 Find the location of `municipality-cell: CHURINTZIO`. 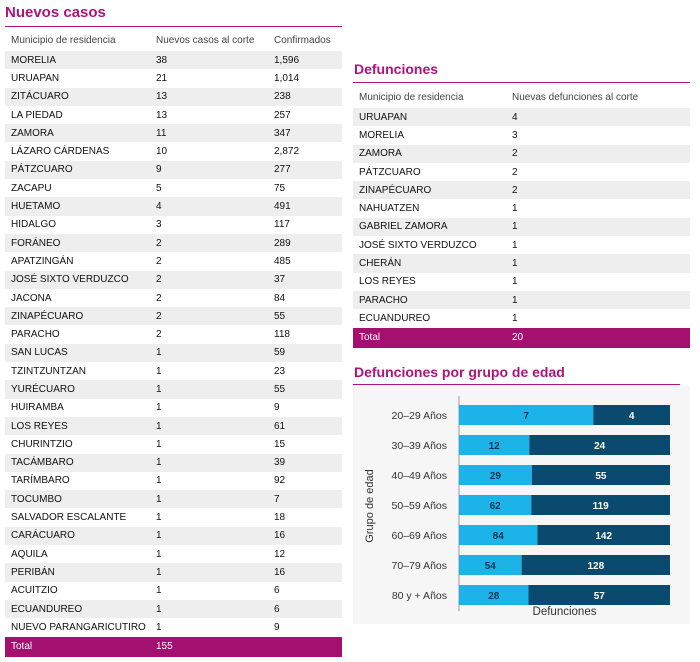

municipality-cell: CHURINTZIO is located at coordinates (77, 444).